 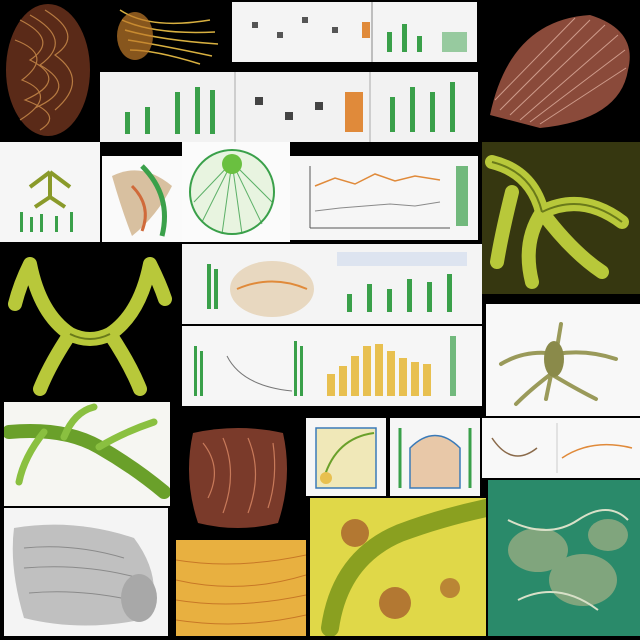 What do you see at coordinates (142, 199) in the screenshot?
I see `fold-render-panel` at bounding box center [142, 199].